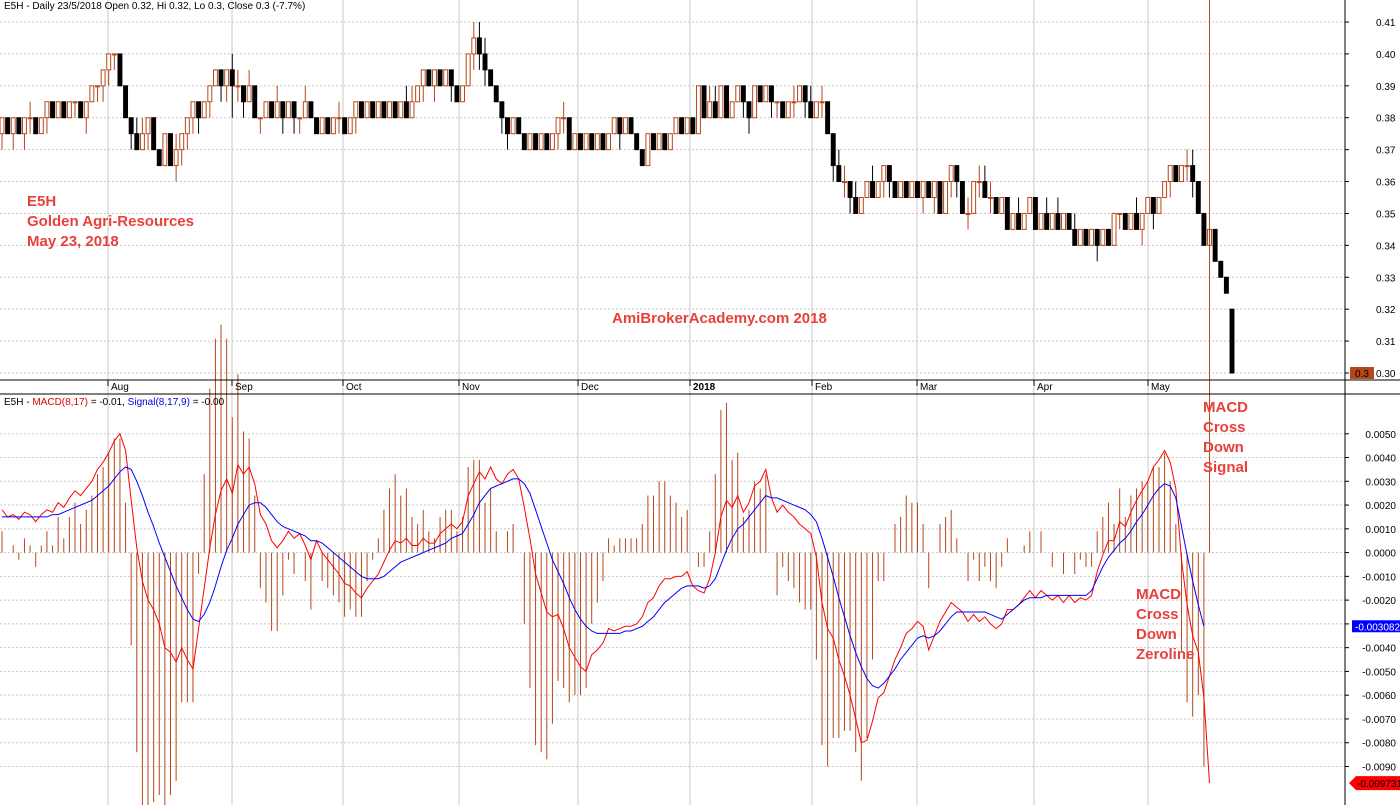 The width and height of the screenshot is (1400, 810). I want to click on zero-cross-annotation: MACD Cross Down Zeroline, so click(1165, 625).